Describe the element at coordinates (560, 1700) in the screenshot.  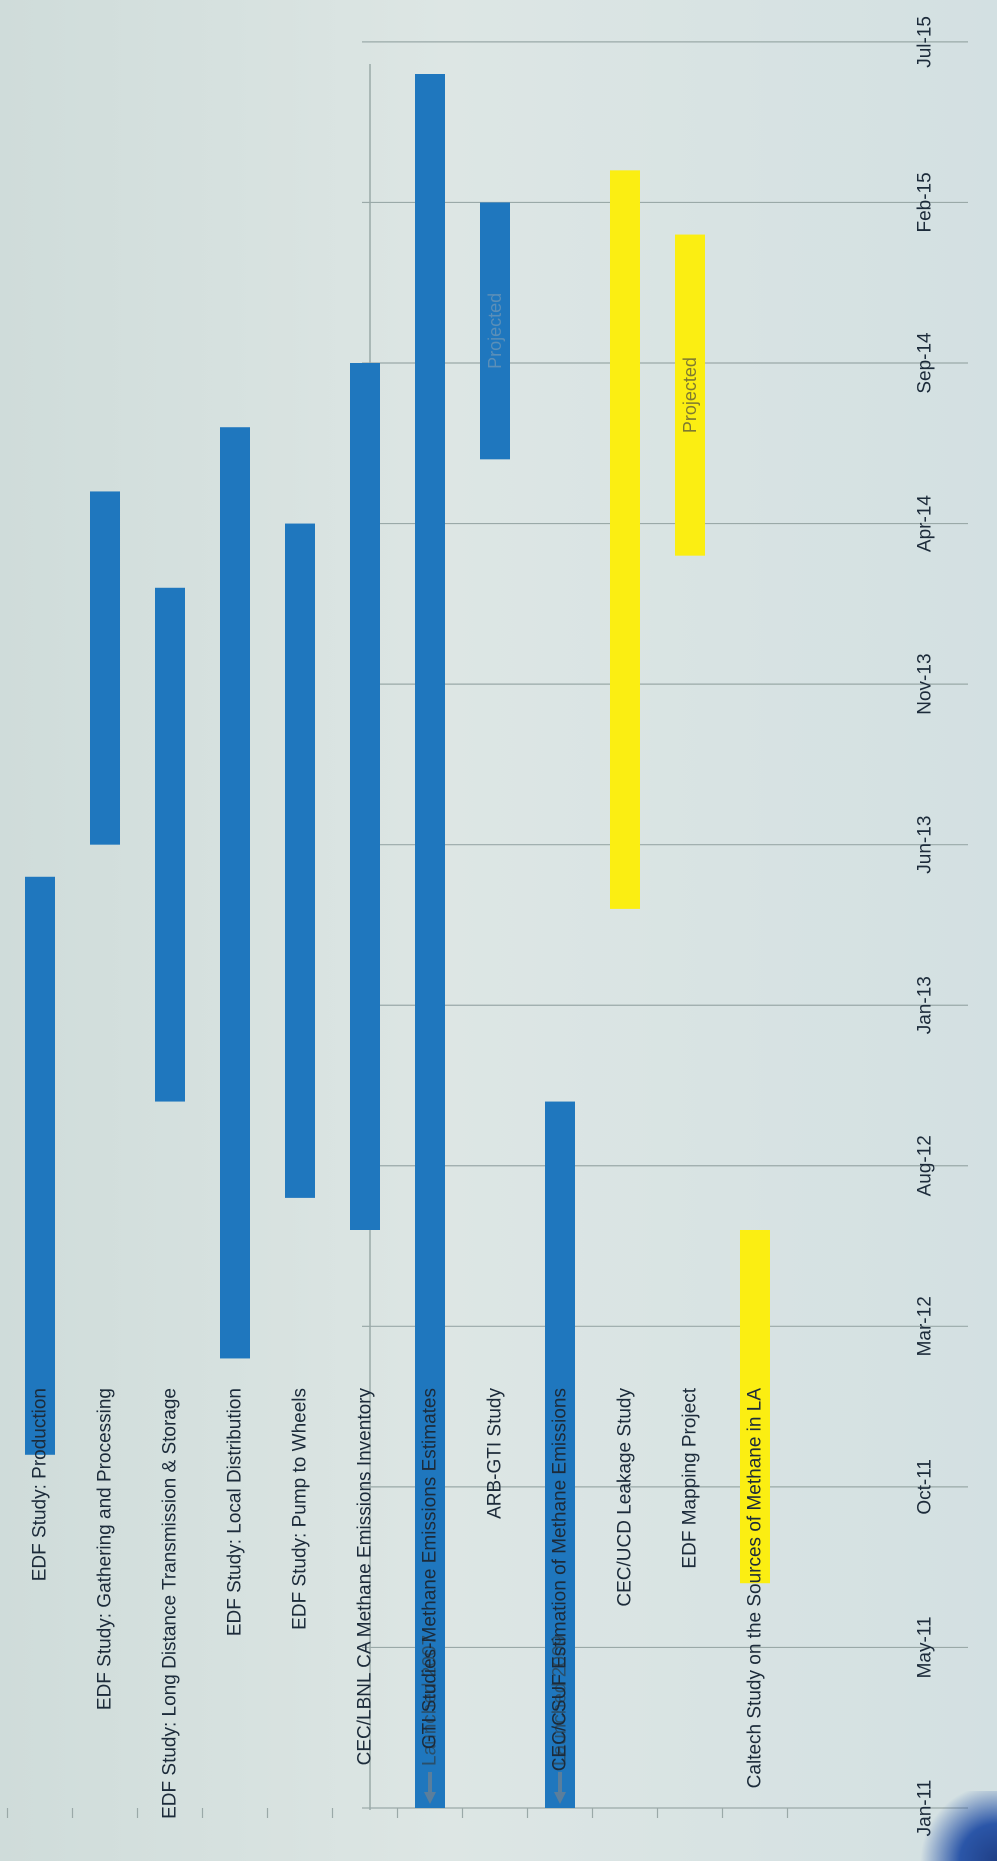
I see `task-start-note: Launched 2009` at that location.